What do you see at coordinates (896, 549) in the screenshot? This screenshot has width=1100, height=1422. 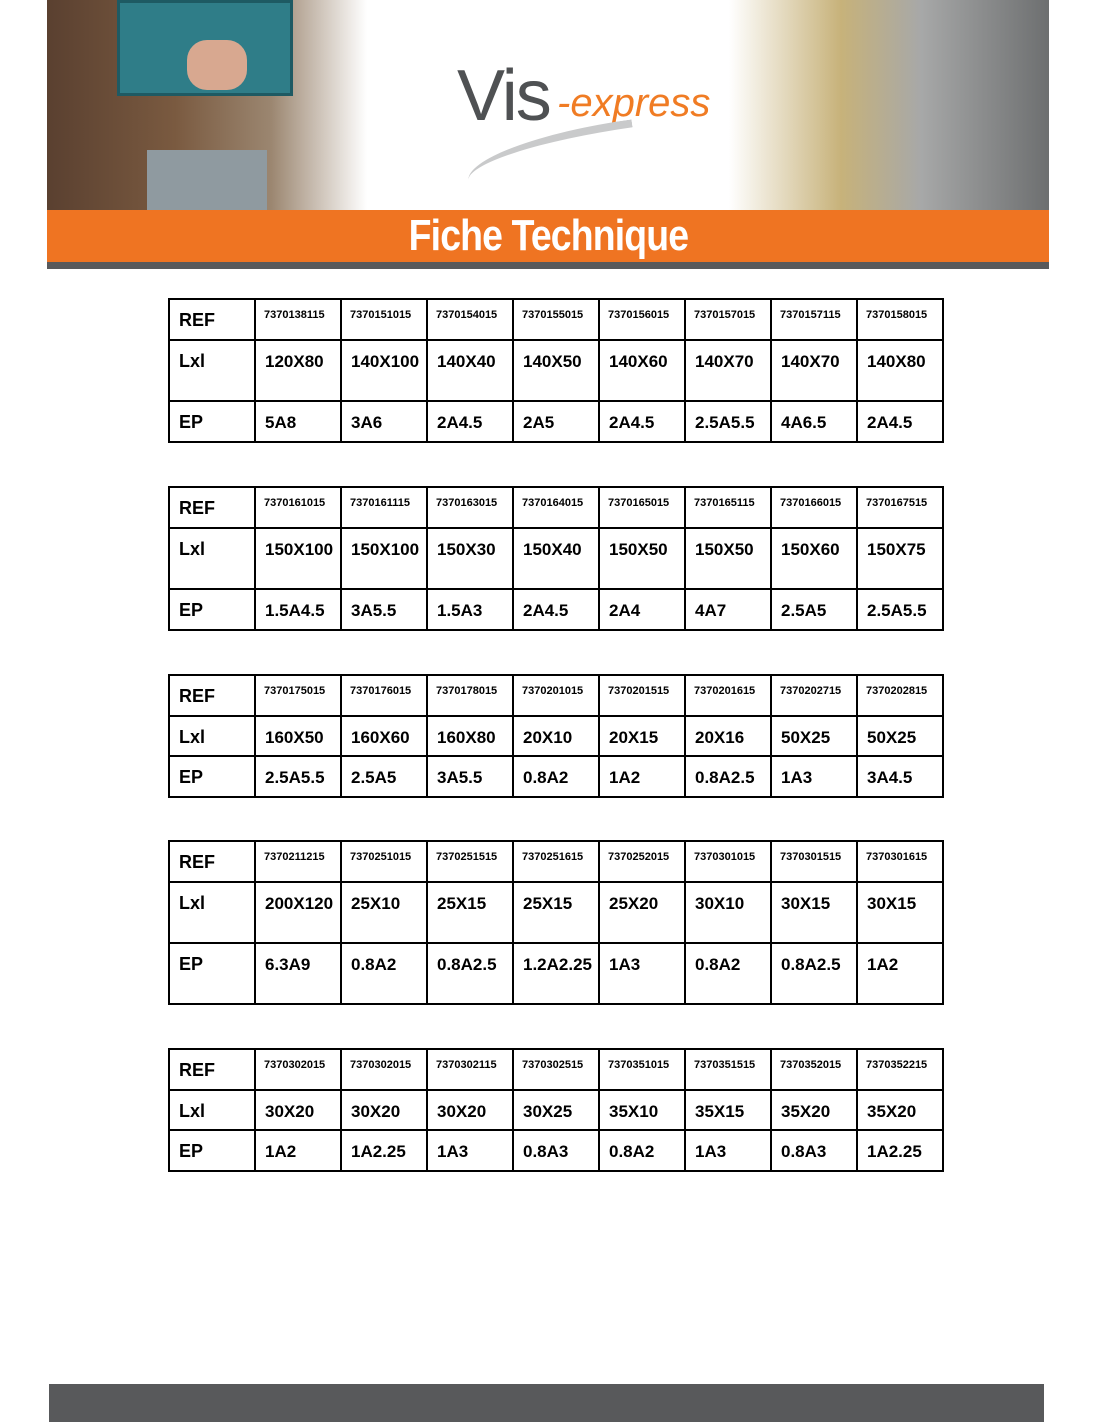 I see `lxl-value: 150X75` at bounding box center [896, 549].